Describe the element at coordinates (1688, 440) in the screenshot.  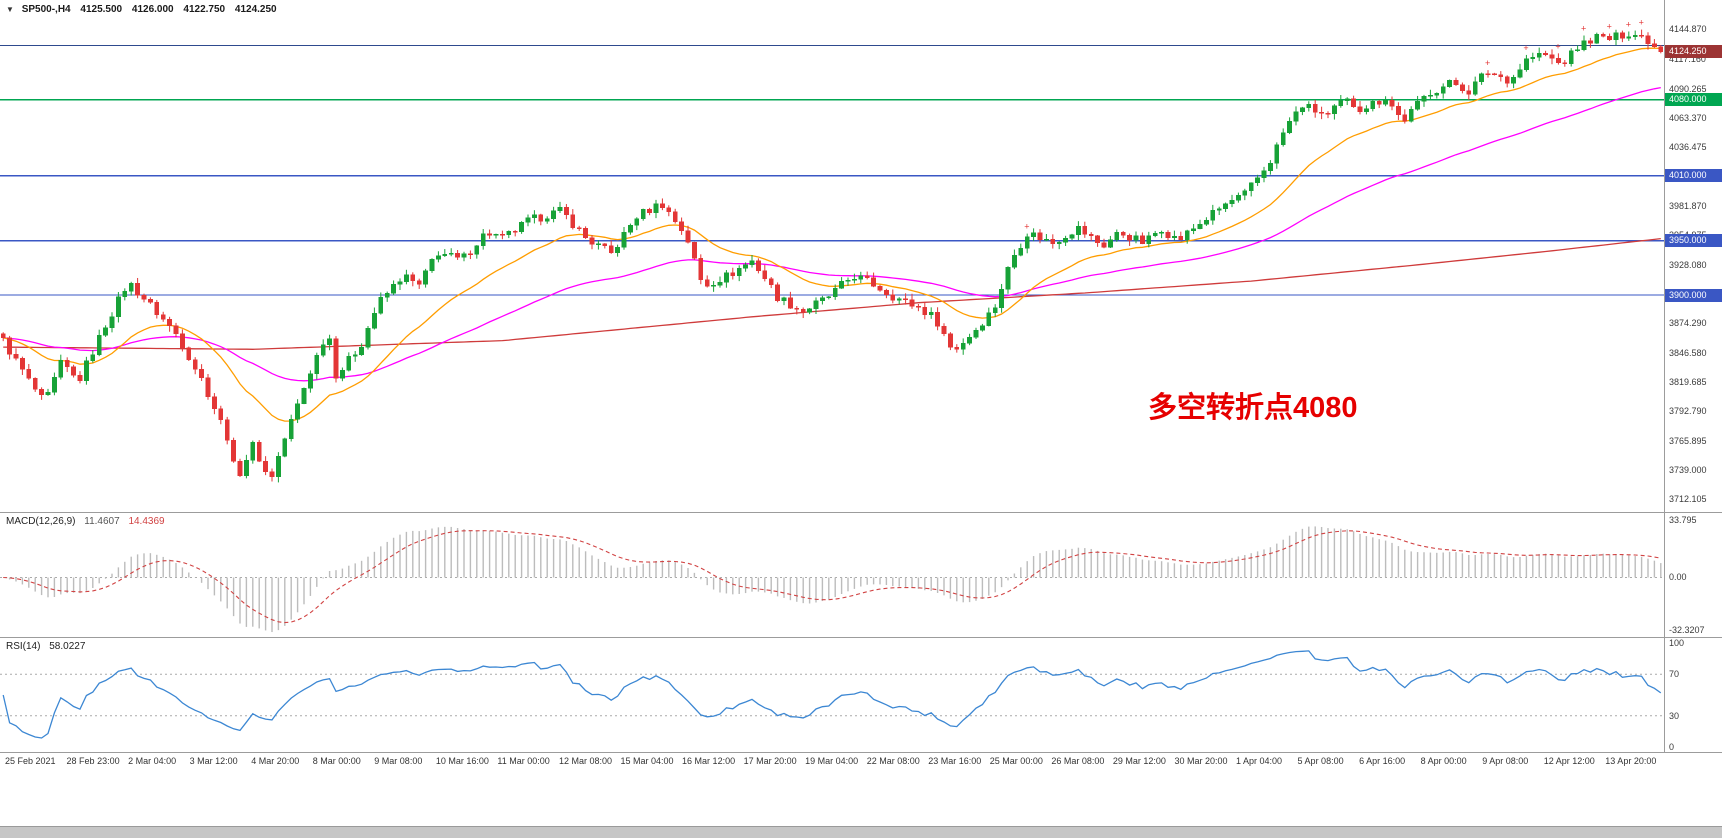
I see `price-axis-label: 3765.895` at that location.